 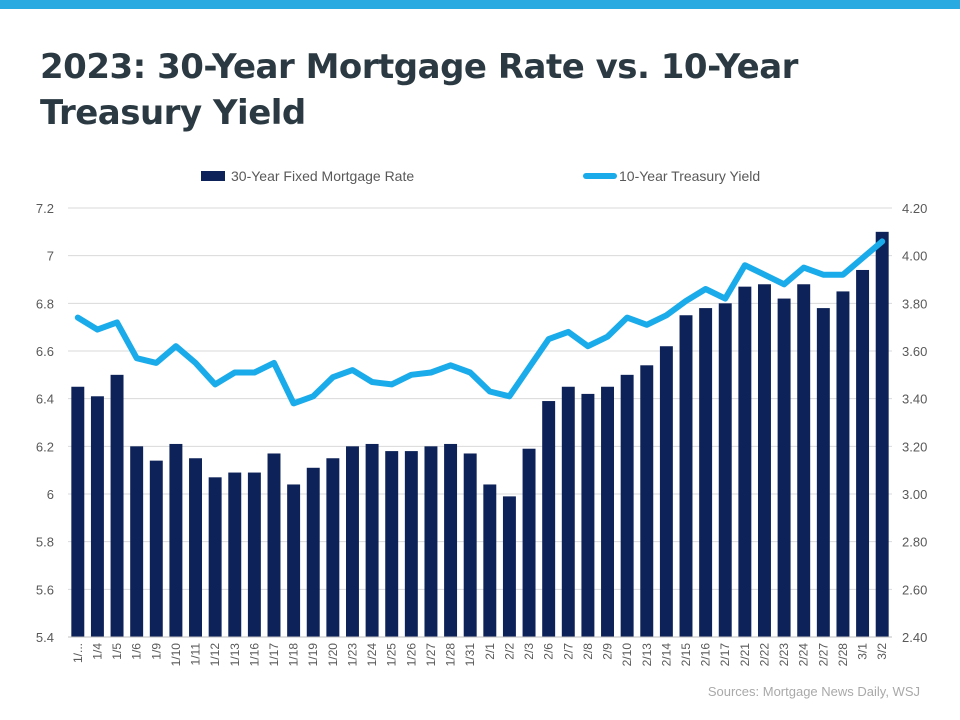 What do you see at coordinates (549, 651) in the screenshot?
I see `x-tick-label: 2/6` at bounding box center [549, 651].